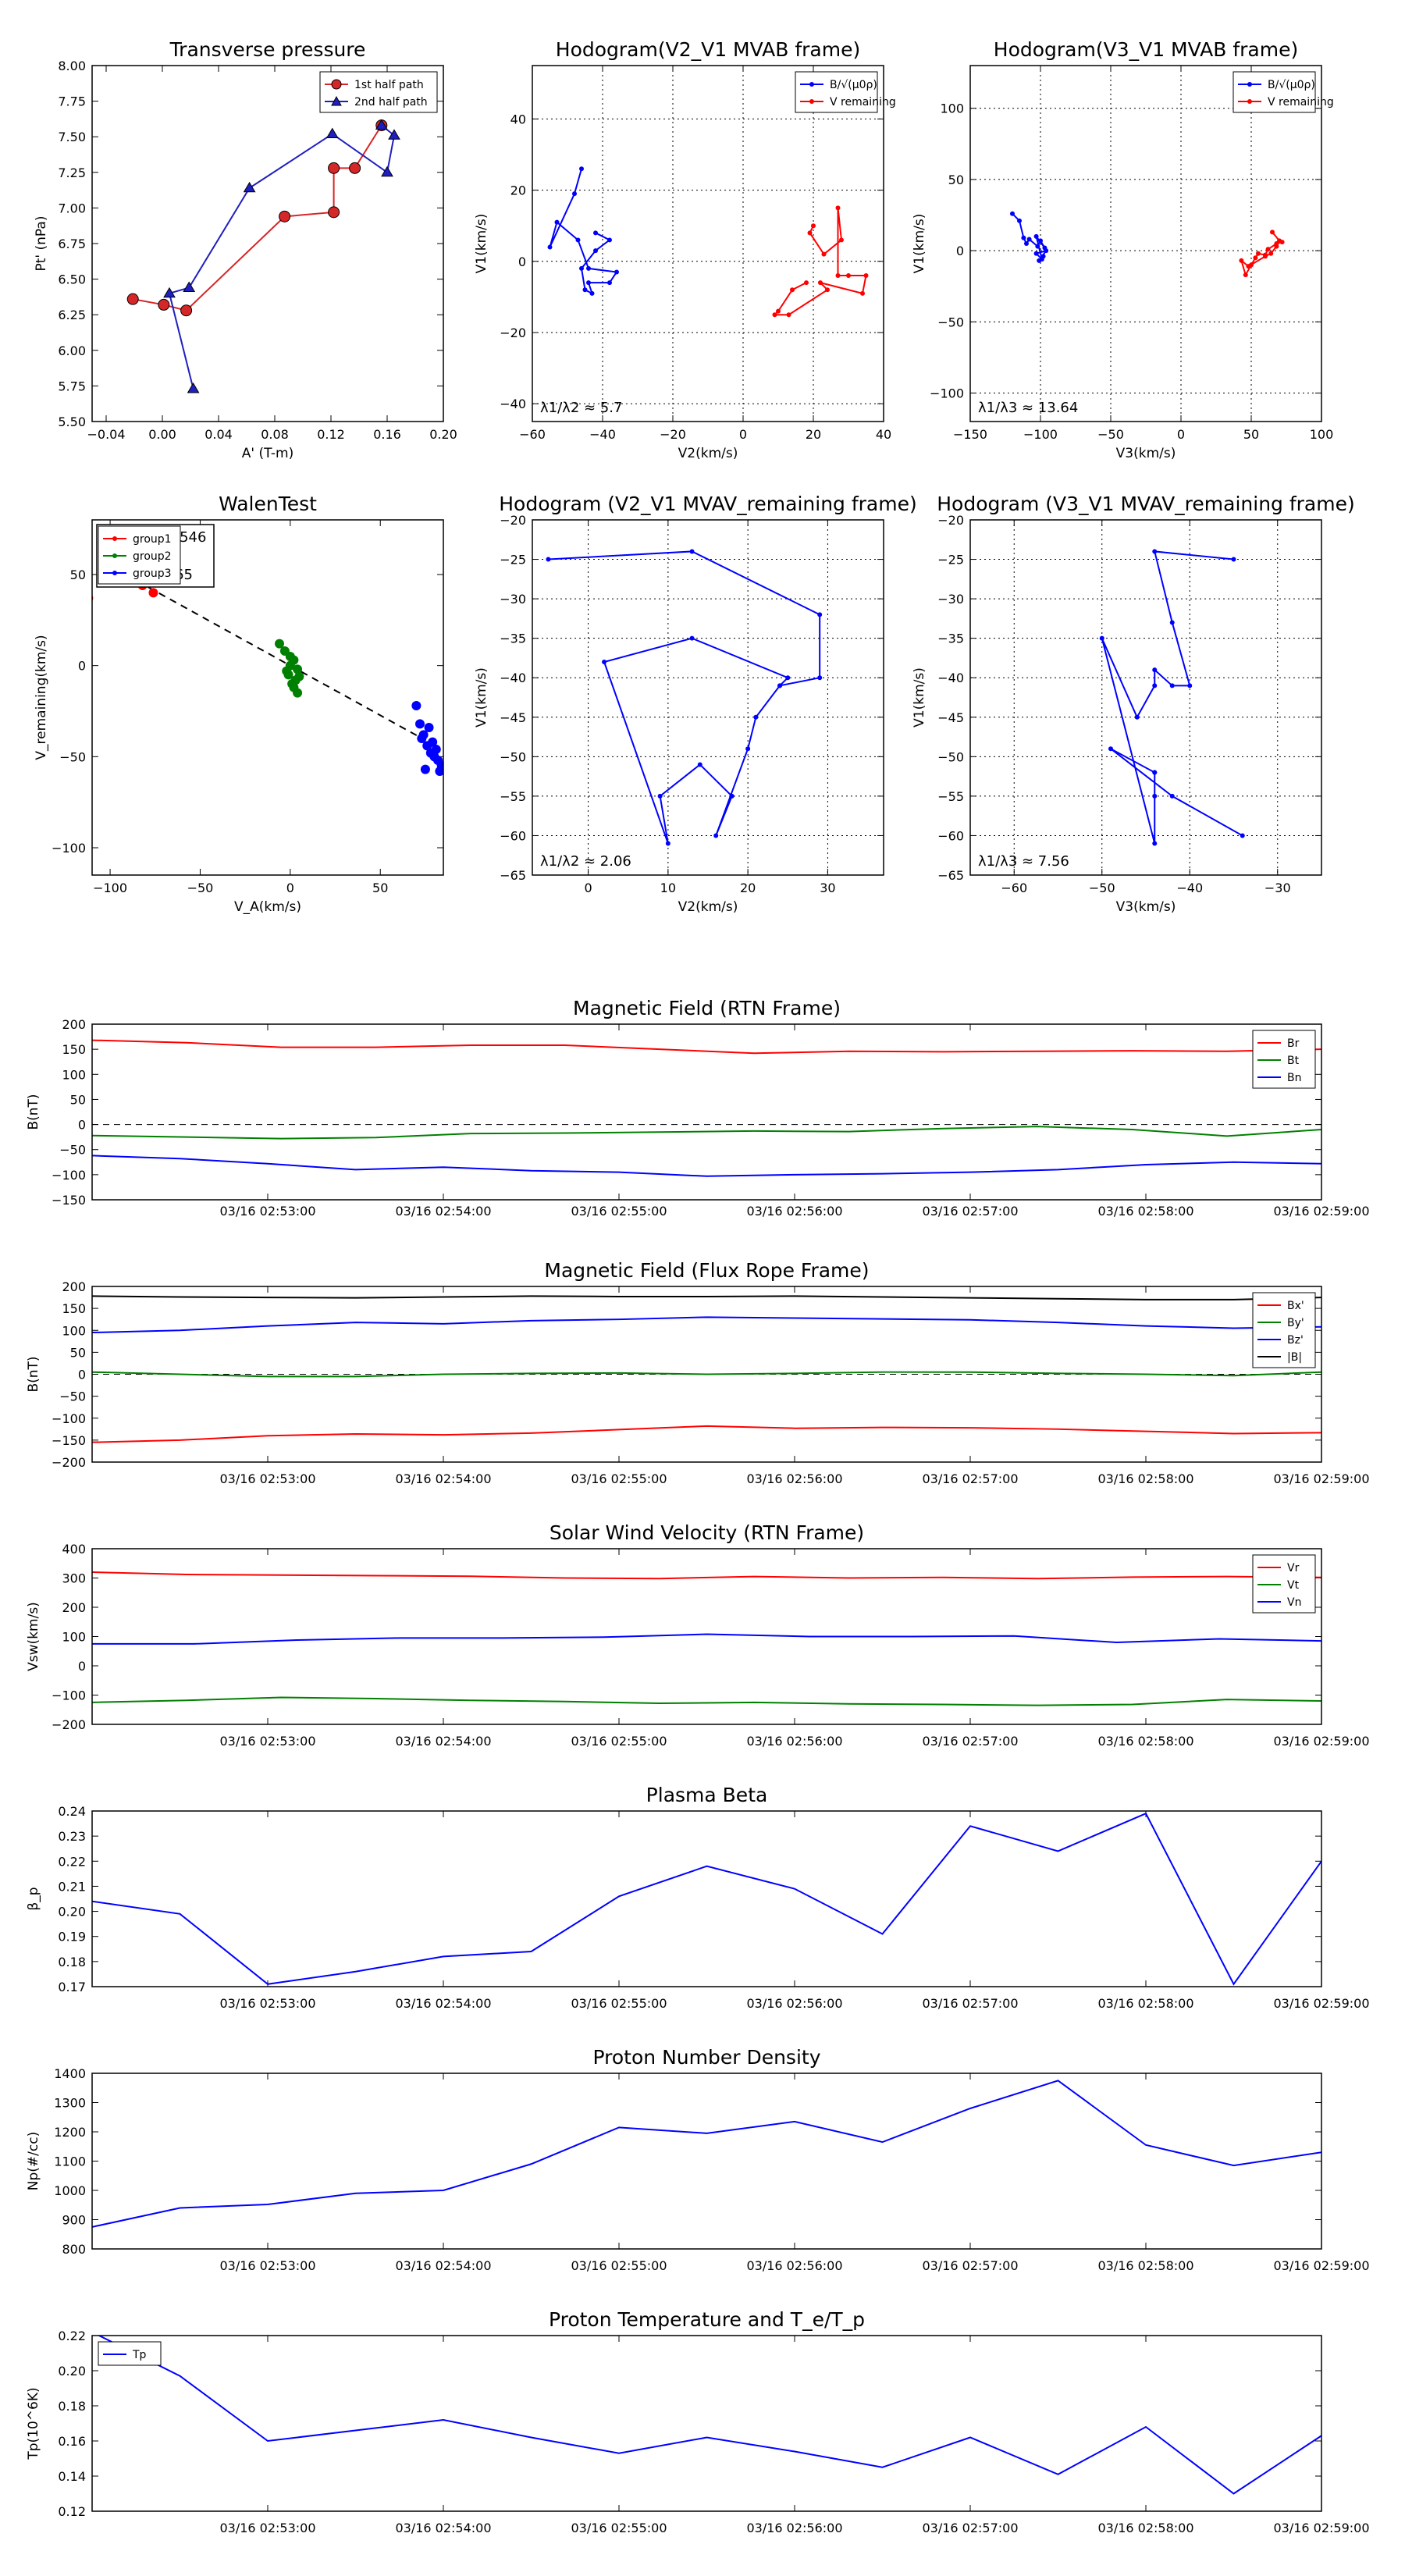 The image size is (1405, 2576). I want to click on series-np-line, so click(707, 2154).